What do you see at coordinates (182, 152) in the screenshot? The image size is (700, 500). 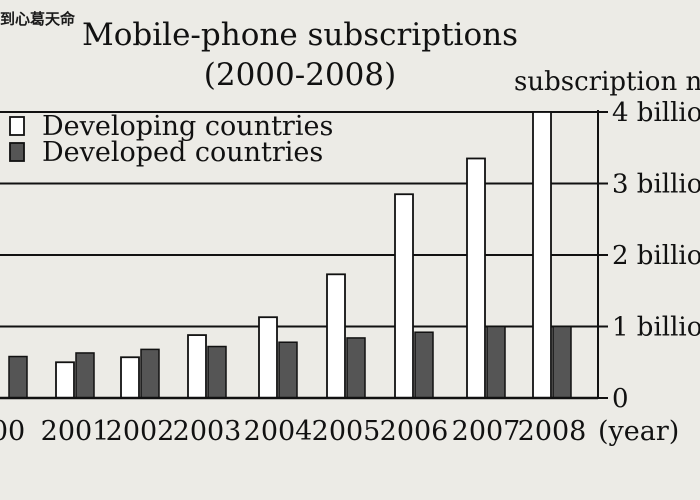 I see `legend-label-developed: Developed countries` at bounding box center [182, 152].